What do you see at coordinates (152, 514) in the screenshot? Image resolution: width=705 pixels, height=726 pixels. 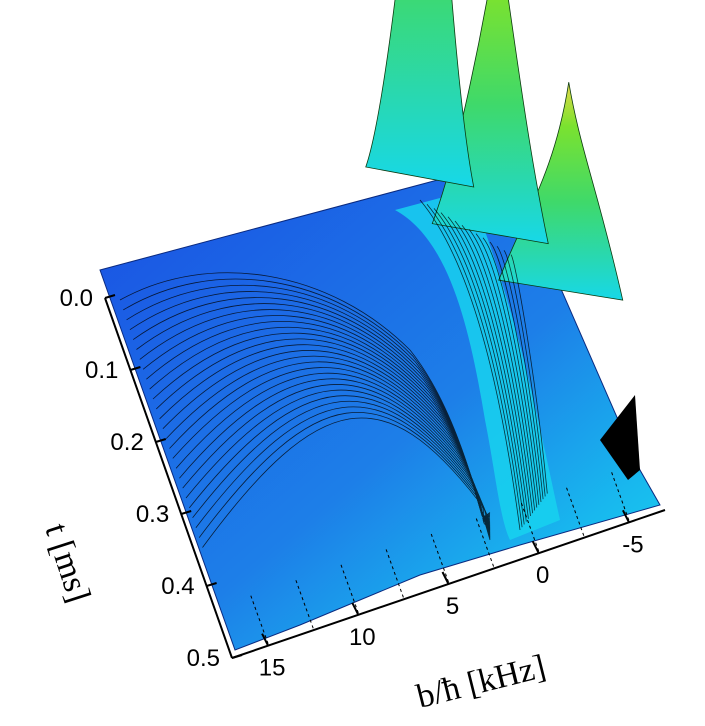 I see `t-tick-label: 0.3` at bounding box center [152, 514].